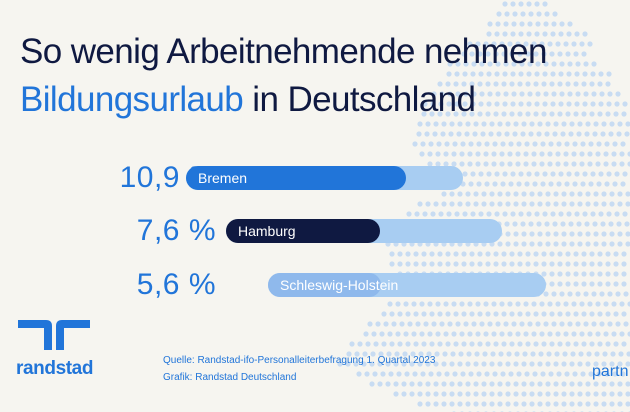 This screenshot has height=412, width=630. I want to click on bar-hamburg: Hamburg, so click(303, 231).